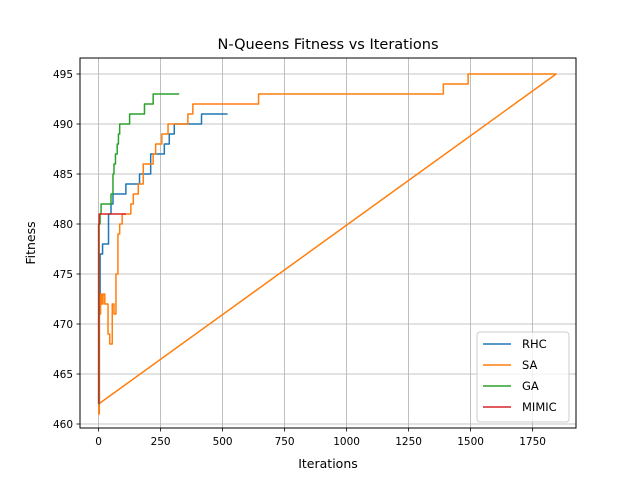  I want to click on legend-label-ga: GA, so click(530, 386).